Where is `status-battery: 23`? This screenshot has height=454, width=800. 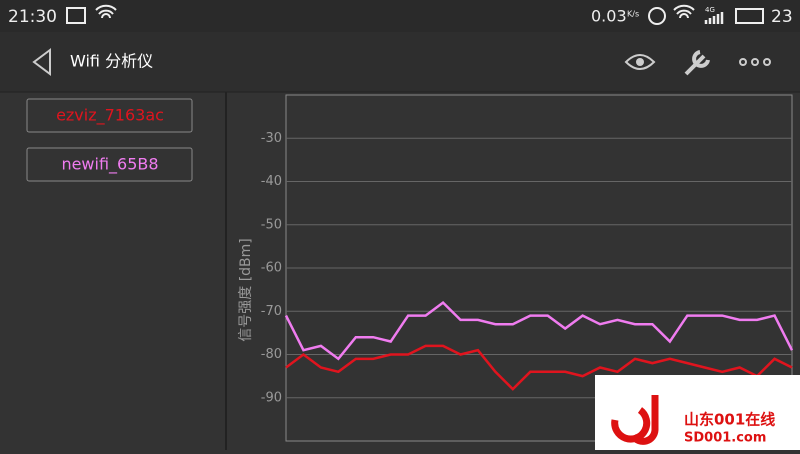 status-battery: 23 is located at coordinates (782, 17).